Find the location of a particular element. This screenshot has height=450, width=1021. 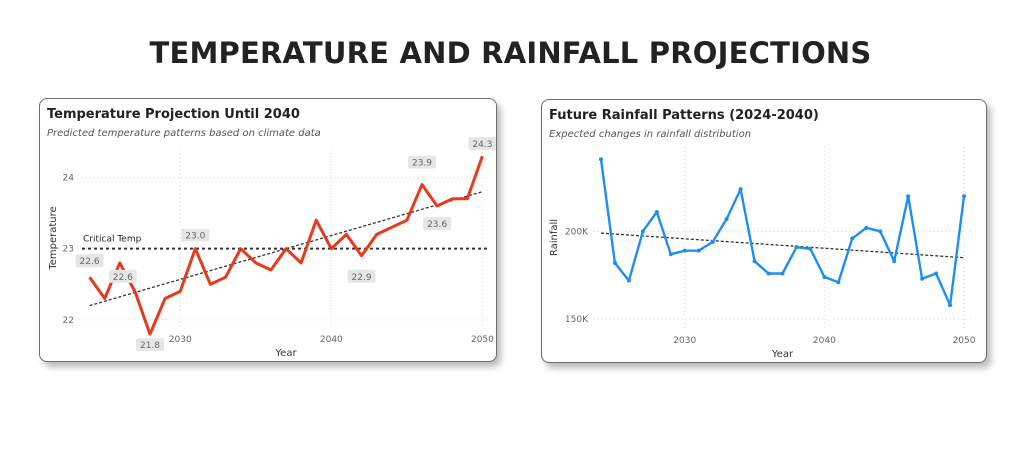

y-axis-title: Temperature is located at coordinates (53, 238).